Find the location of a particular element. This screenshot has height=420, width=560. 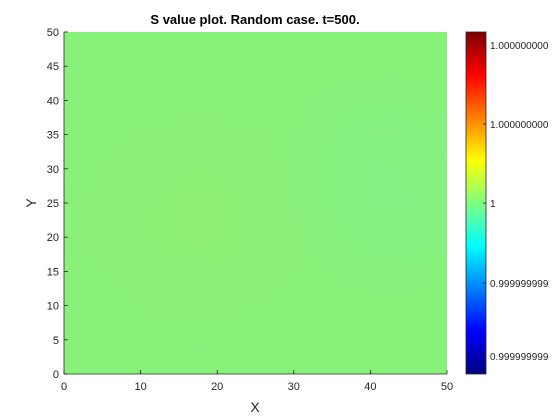

x-tick-label: 10 is located at coordinates (140, 387).